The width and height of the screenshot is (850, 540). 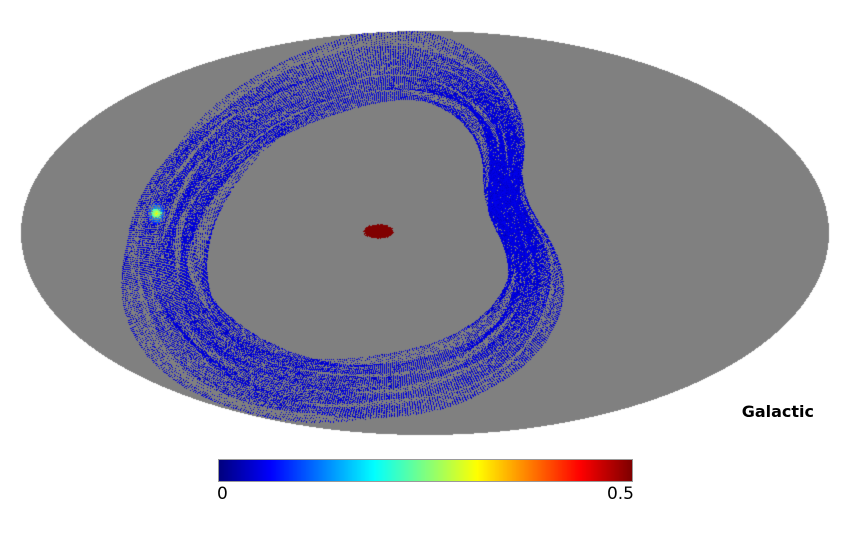 What do you see at coordinates (222, 494) in the screenshot?
I see `colorbar-min-tick-label: 0` at bounding box center [222, 494].